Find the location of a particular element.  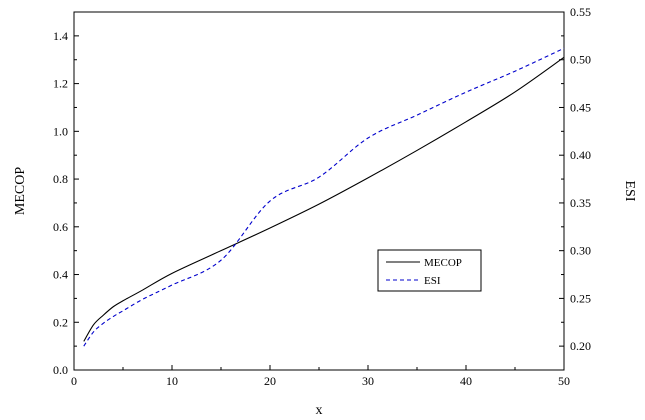

y-left-tick-label: 0.8 is located at coordinates (60, 179).